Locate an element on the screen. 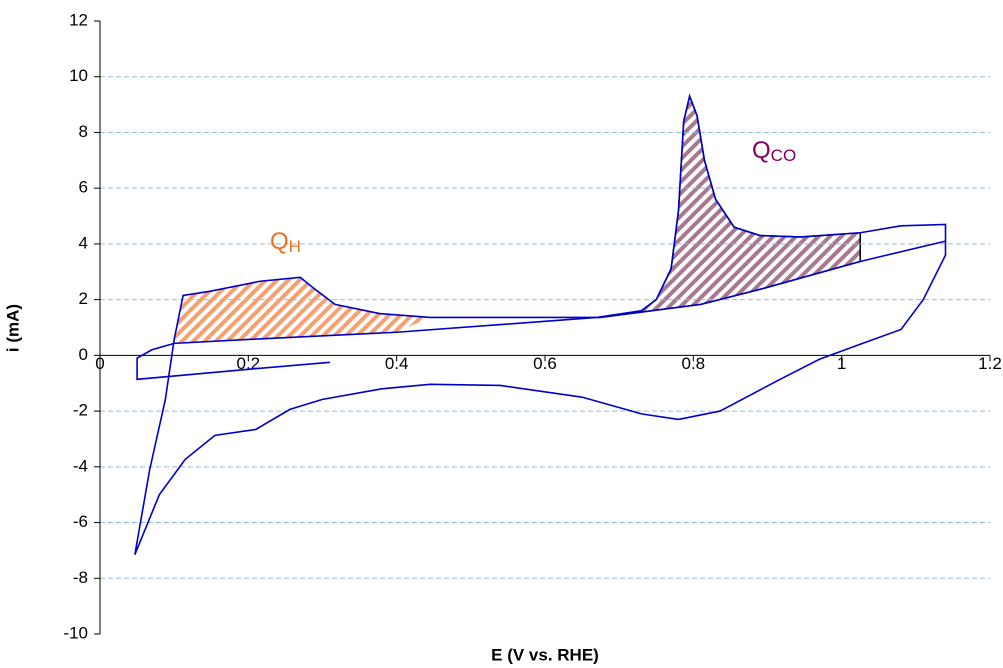 This screenshot has height=668, width=1003. y-tick-label: 10 is located at coordinates (78, 75).